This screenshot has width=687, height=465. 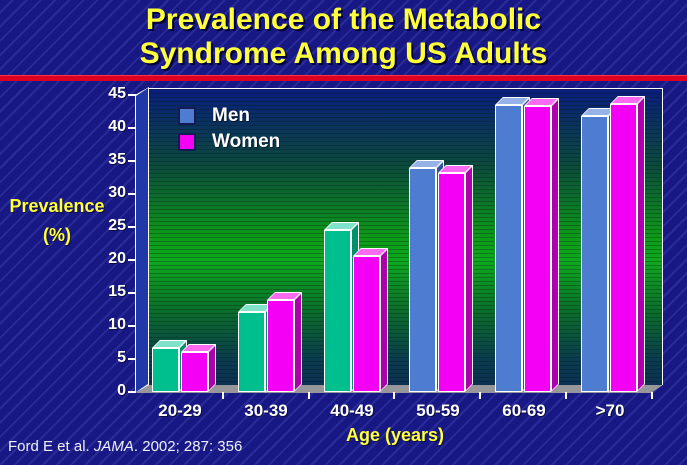 I want to click on x-tick-label: 40-49, so click(x=352, y=410).